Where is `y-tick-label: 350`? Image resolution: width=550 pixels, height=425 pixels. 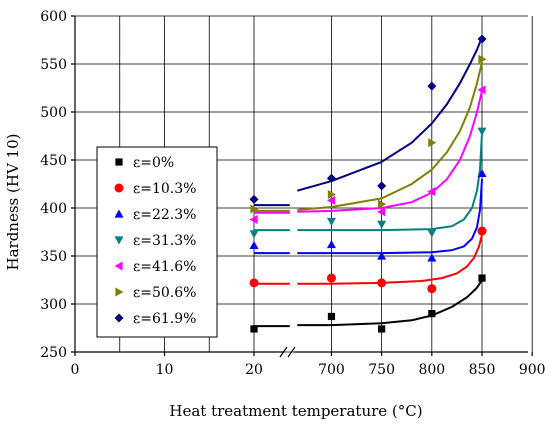
y-tick-label: 350 is located at coordinates (53, 257).